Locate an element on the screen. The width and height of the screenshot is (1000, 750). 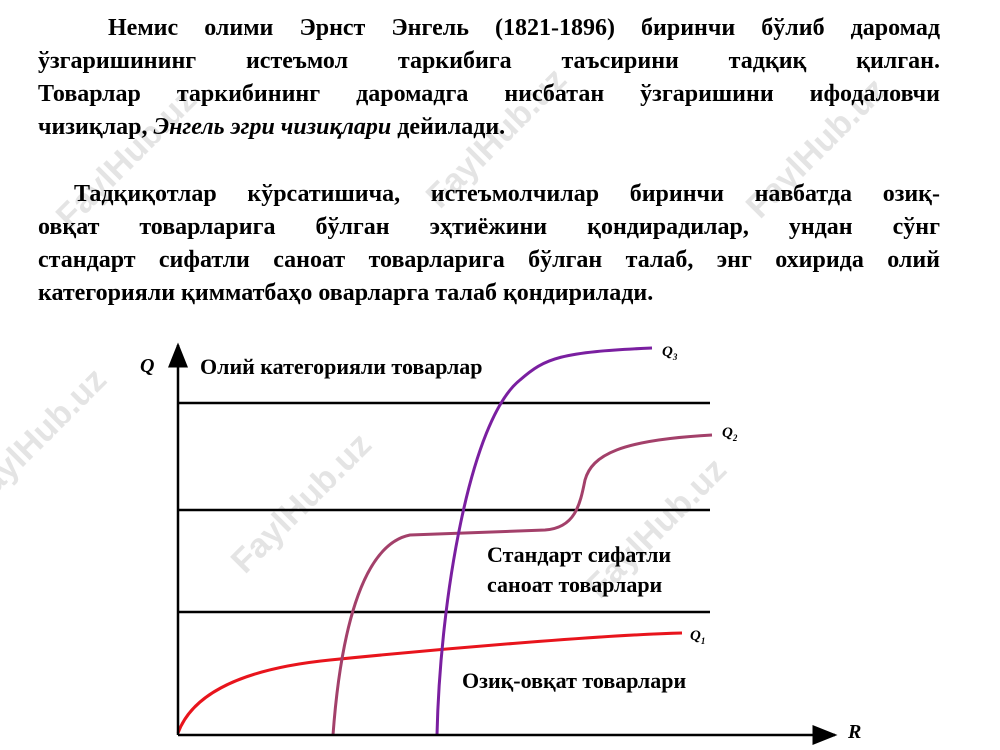
y-axis-label: Q is located at coordinates (147, 366).